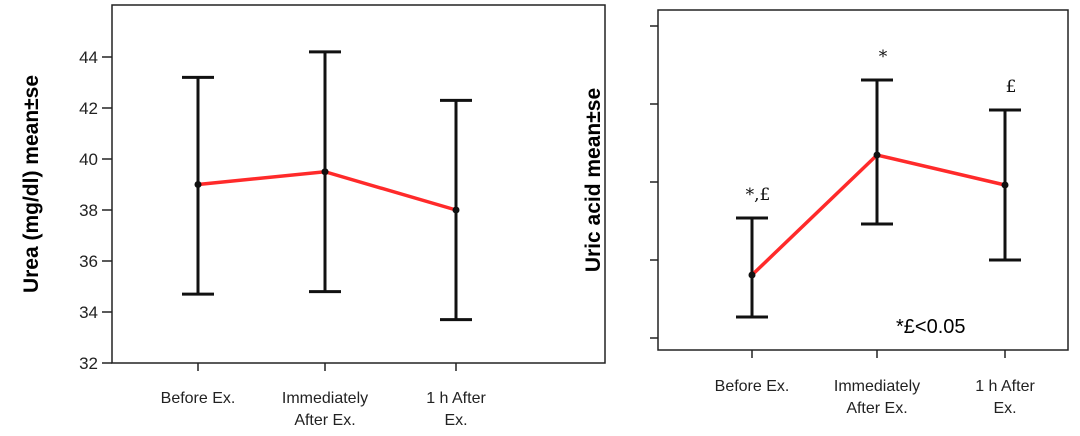 This screenshot has height=436, width=1080. I want to click on significance-marker: *, so click(883, 57).